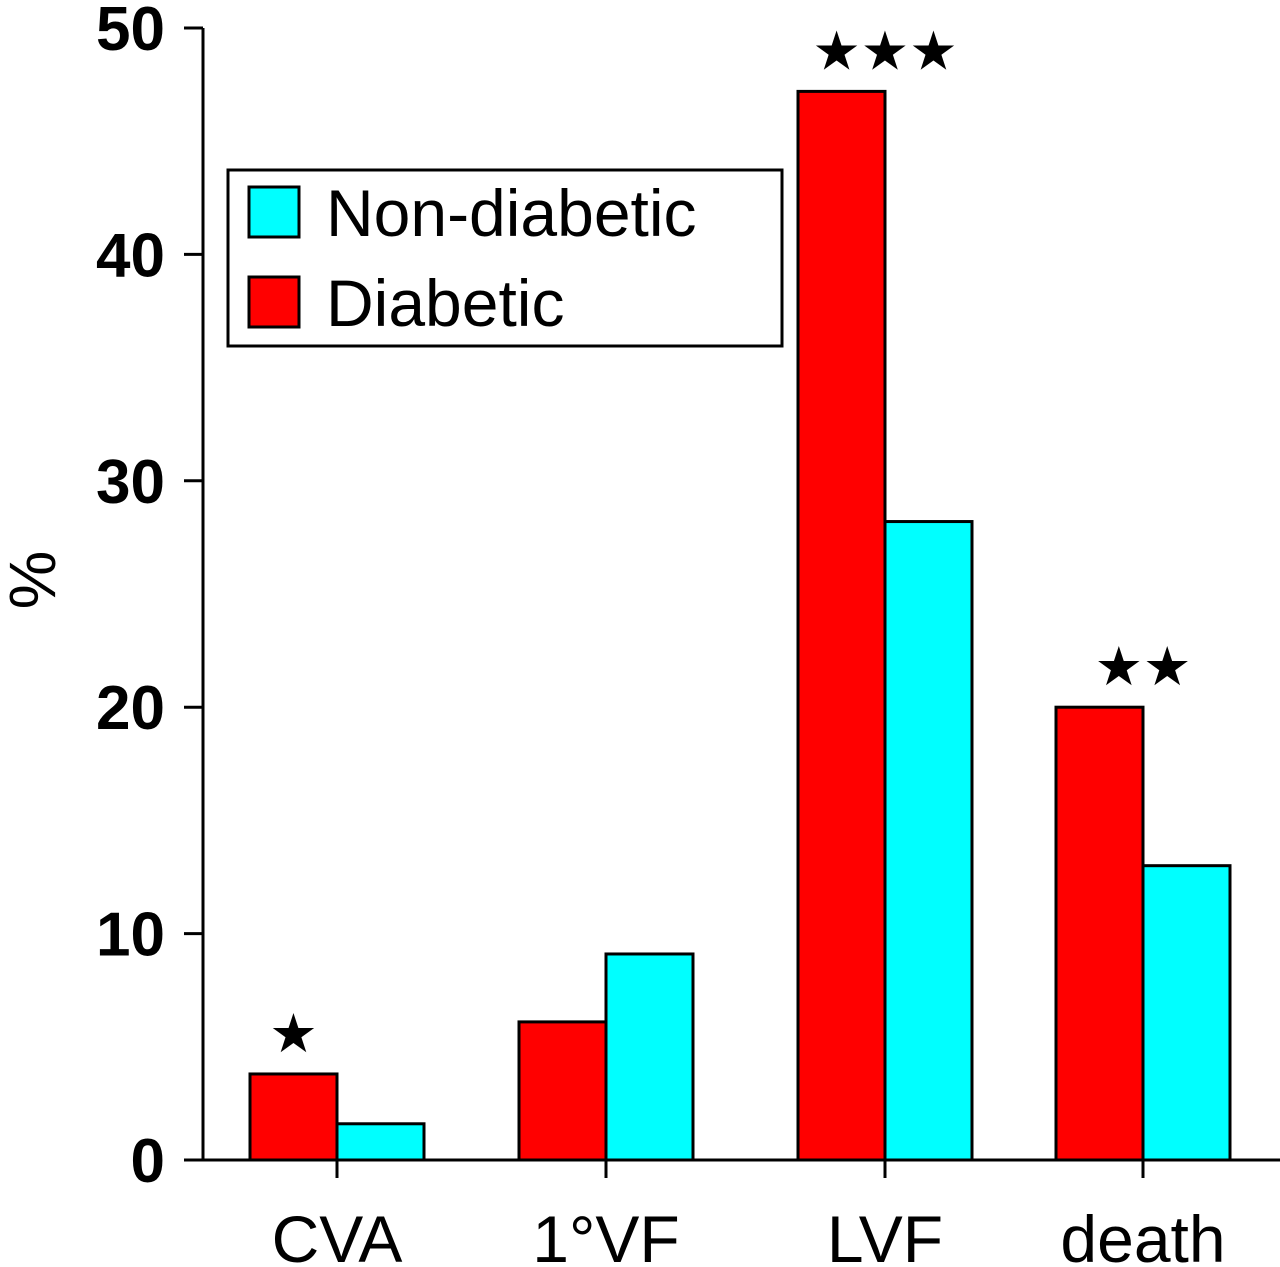  I want to click on y-tick-label: 0, so click(148, 1161).